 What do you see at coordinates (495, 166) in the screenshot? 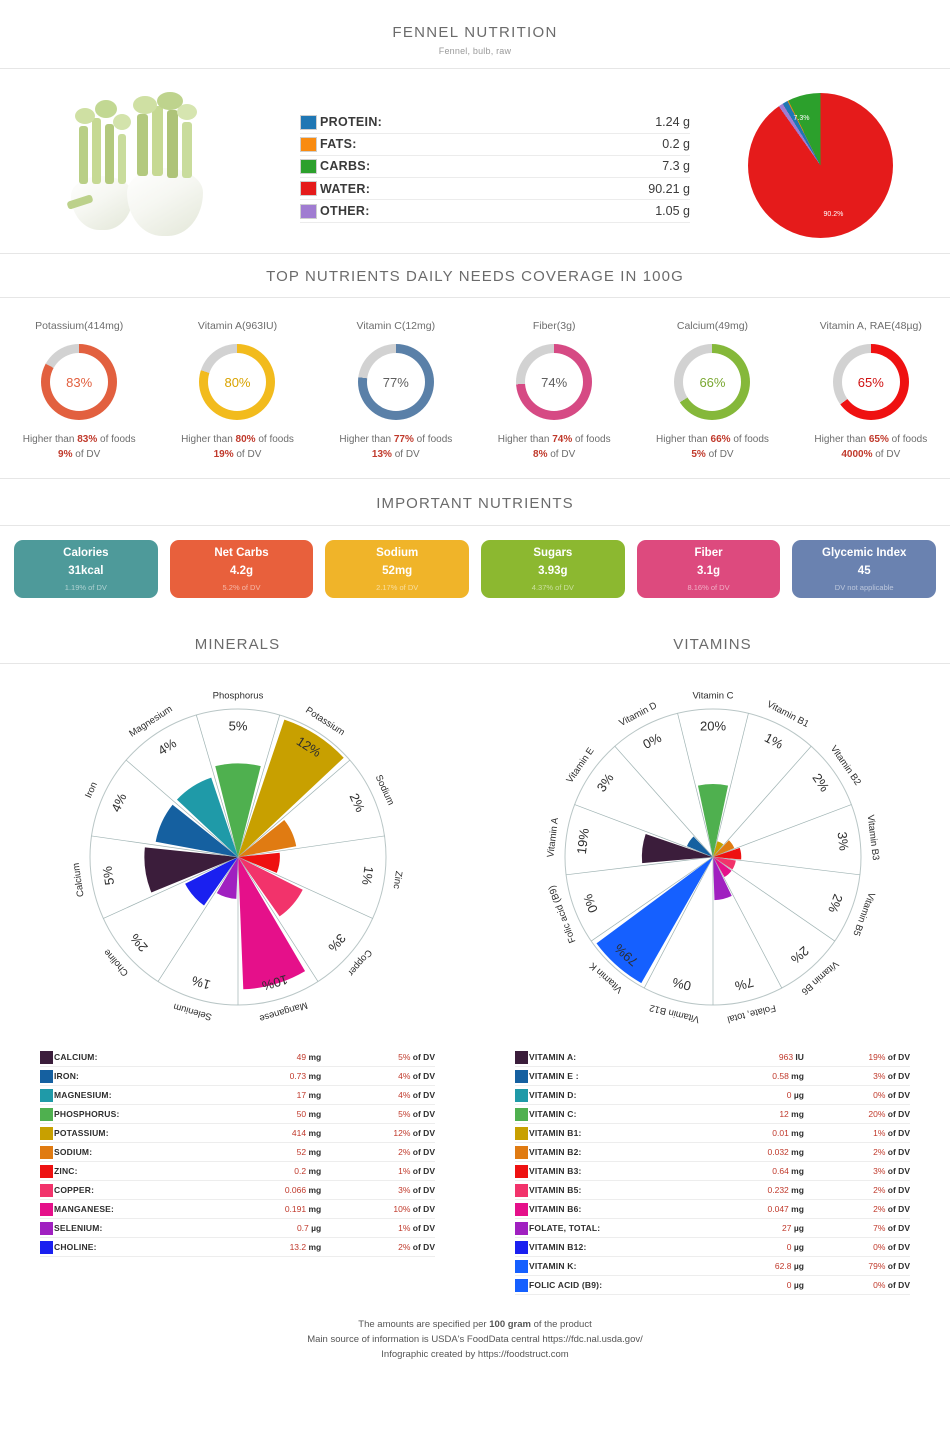
I see `table-row: CARBS: 7.3 g` at bounding box center [495, 166].